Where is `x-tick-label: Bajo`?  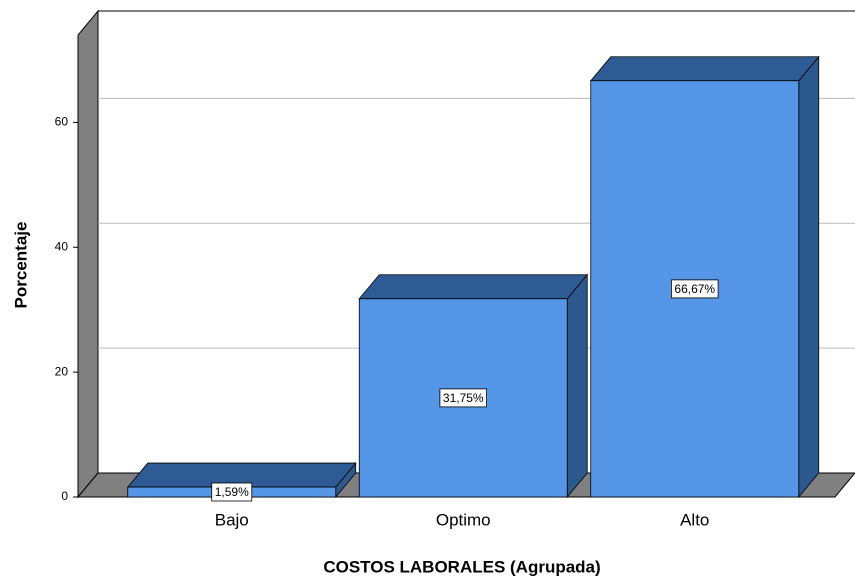
x-tick-label: Bajo is located at coordinates (232, 519).